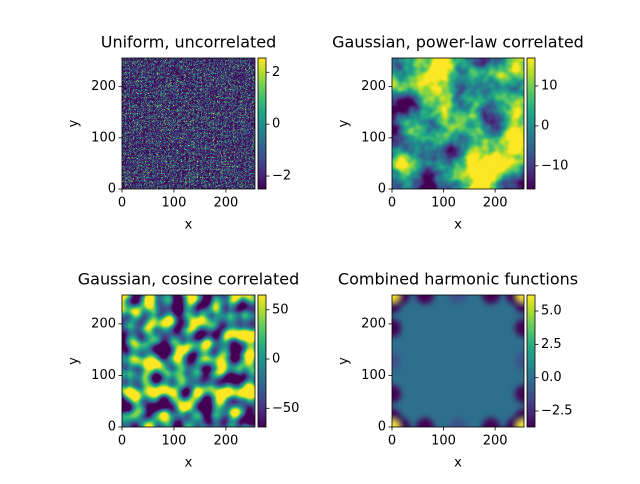  I want to click on colorbar-tick-label: −2, so click(281, 176).